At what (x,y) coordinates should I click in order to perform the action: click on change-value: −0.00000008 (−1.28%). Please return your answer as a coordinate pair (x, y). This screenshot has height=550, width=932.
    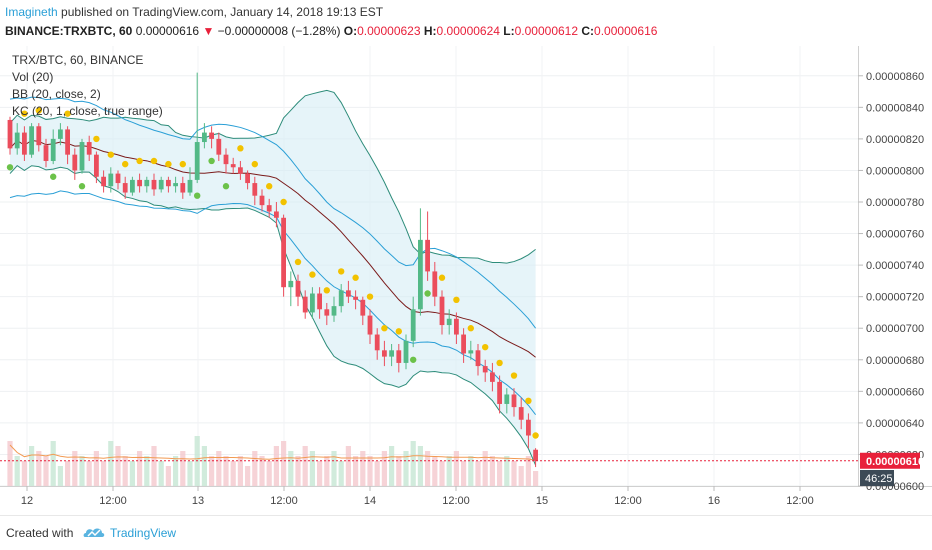
    Looking at the image, I should click on (279, 31).